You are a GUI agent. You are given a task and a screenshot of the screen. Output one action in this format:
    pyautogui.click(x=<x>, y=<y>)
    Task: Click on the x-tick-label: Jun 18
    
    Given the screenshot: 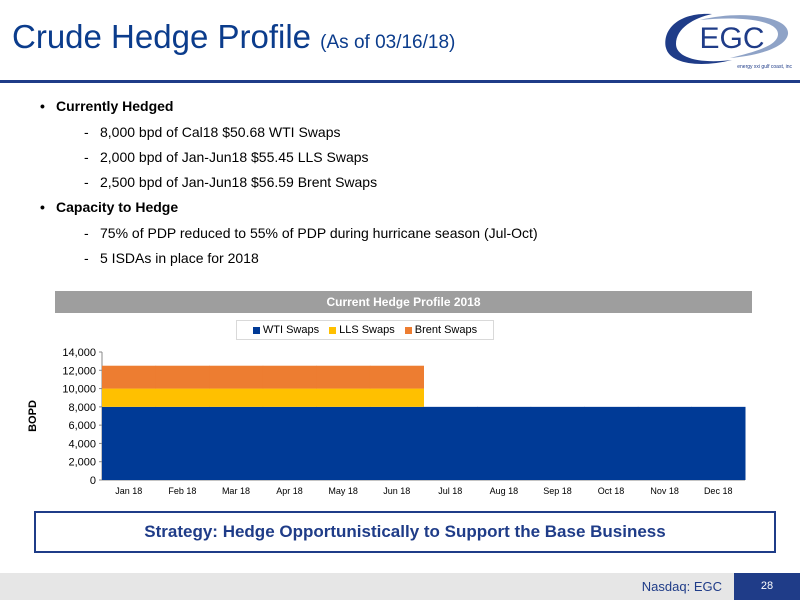 What is the action you would take?
    pyautogui.click(x=396, y=491)
    